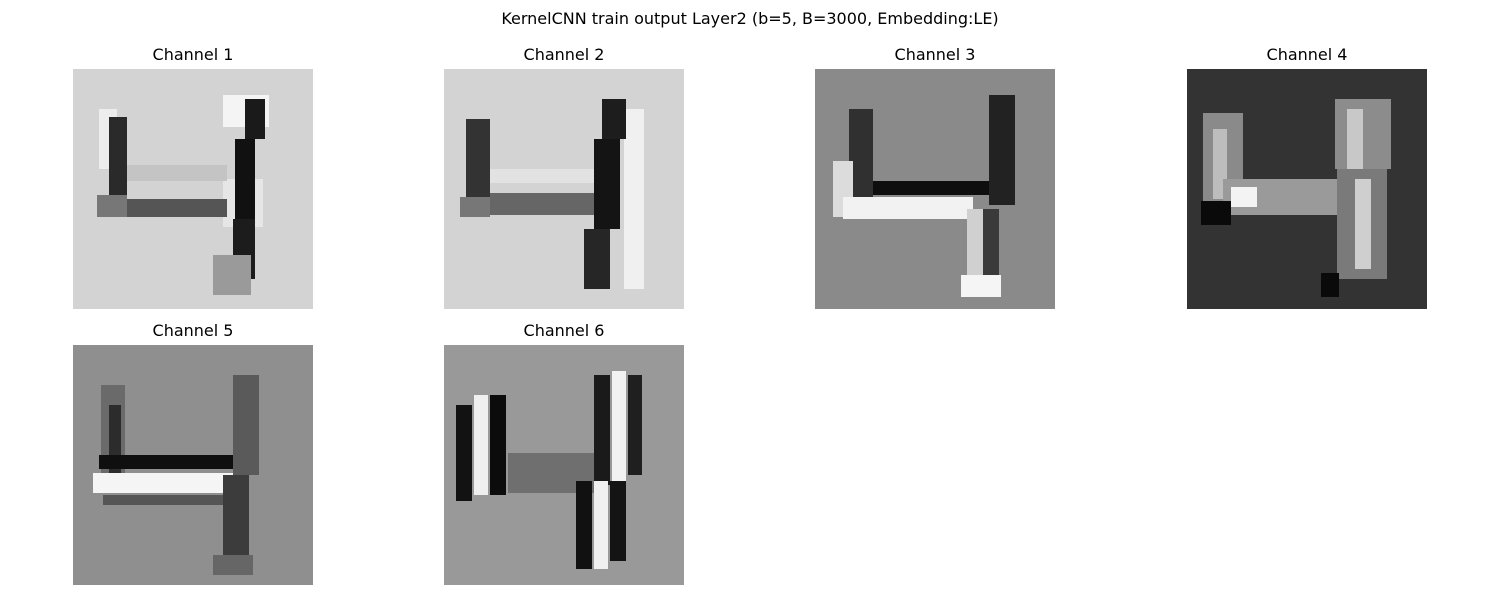 The width and height of the screenshot is (1500, 600). I want to click on channel-3-stroke, so click(924, 196).